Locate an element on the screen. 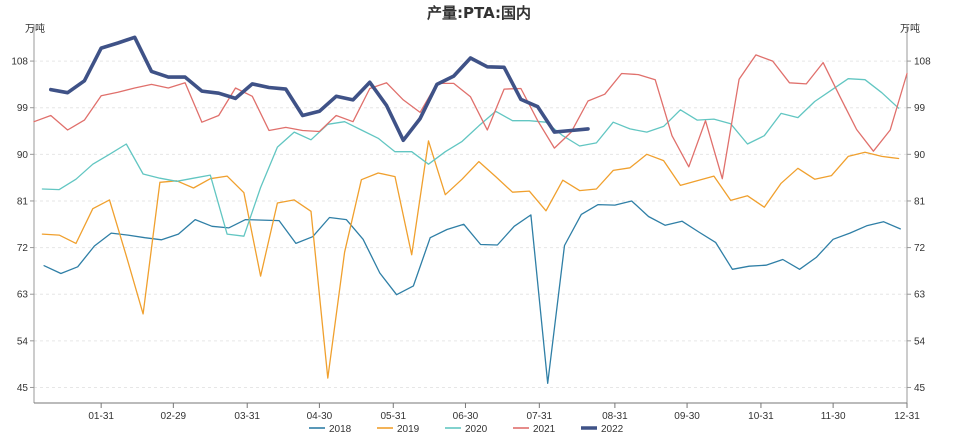 The width and height of the screenshot is (958, 437). legend-label: 2020 is located at coordinates (476, 429).